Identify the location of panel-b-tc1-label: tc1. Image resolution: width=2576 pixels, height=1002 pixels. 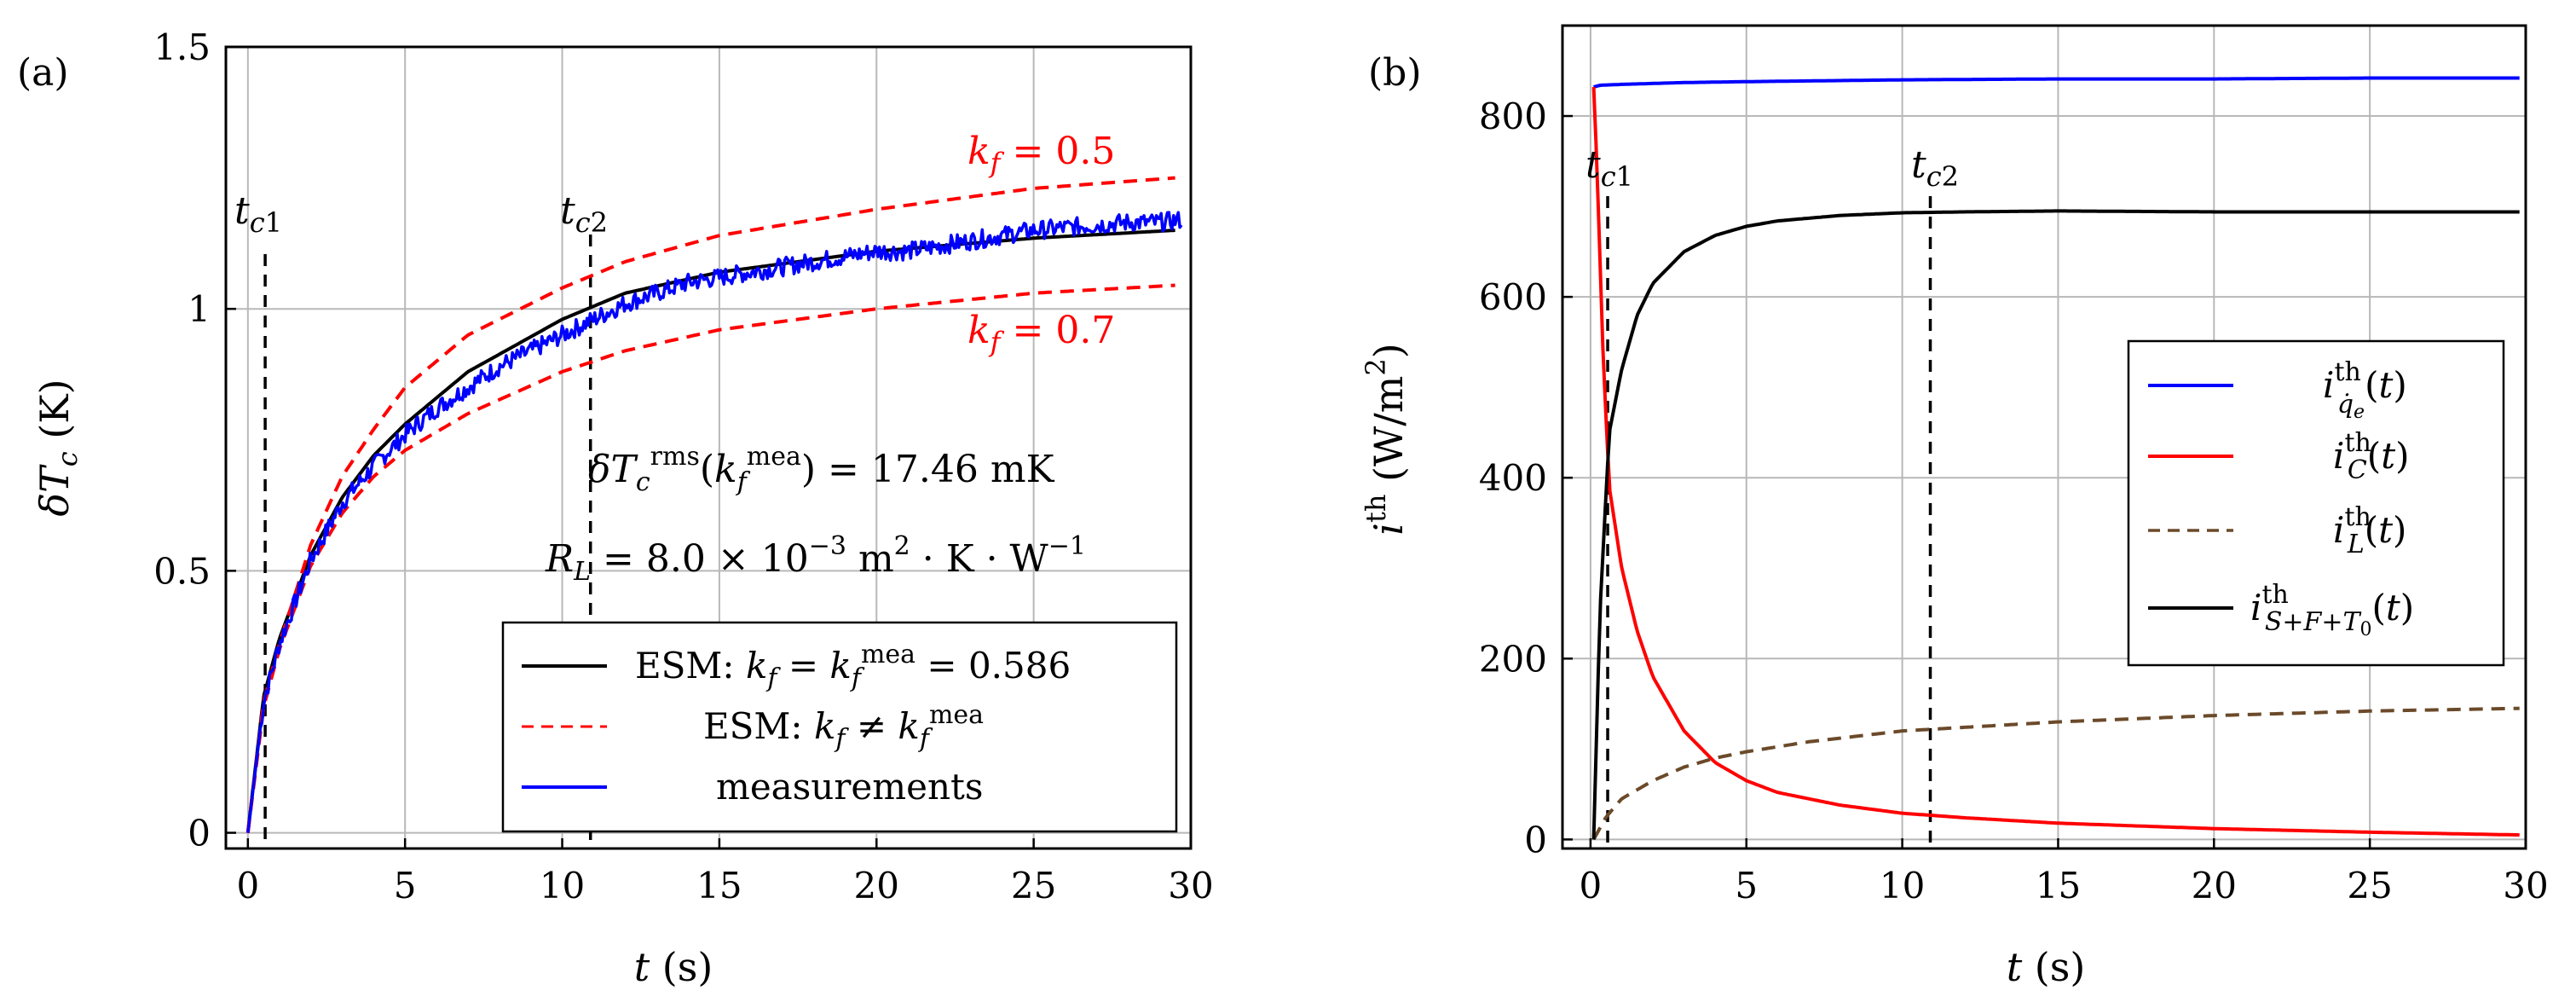
(1609, 168).